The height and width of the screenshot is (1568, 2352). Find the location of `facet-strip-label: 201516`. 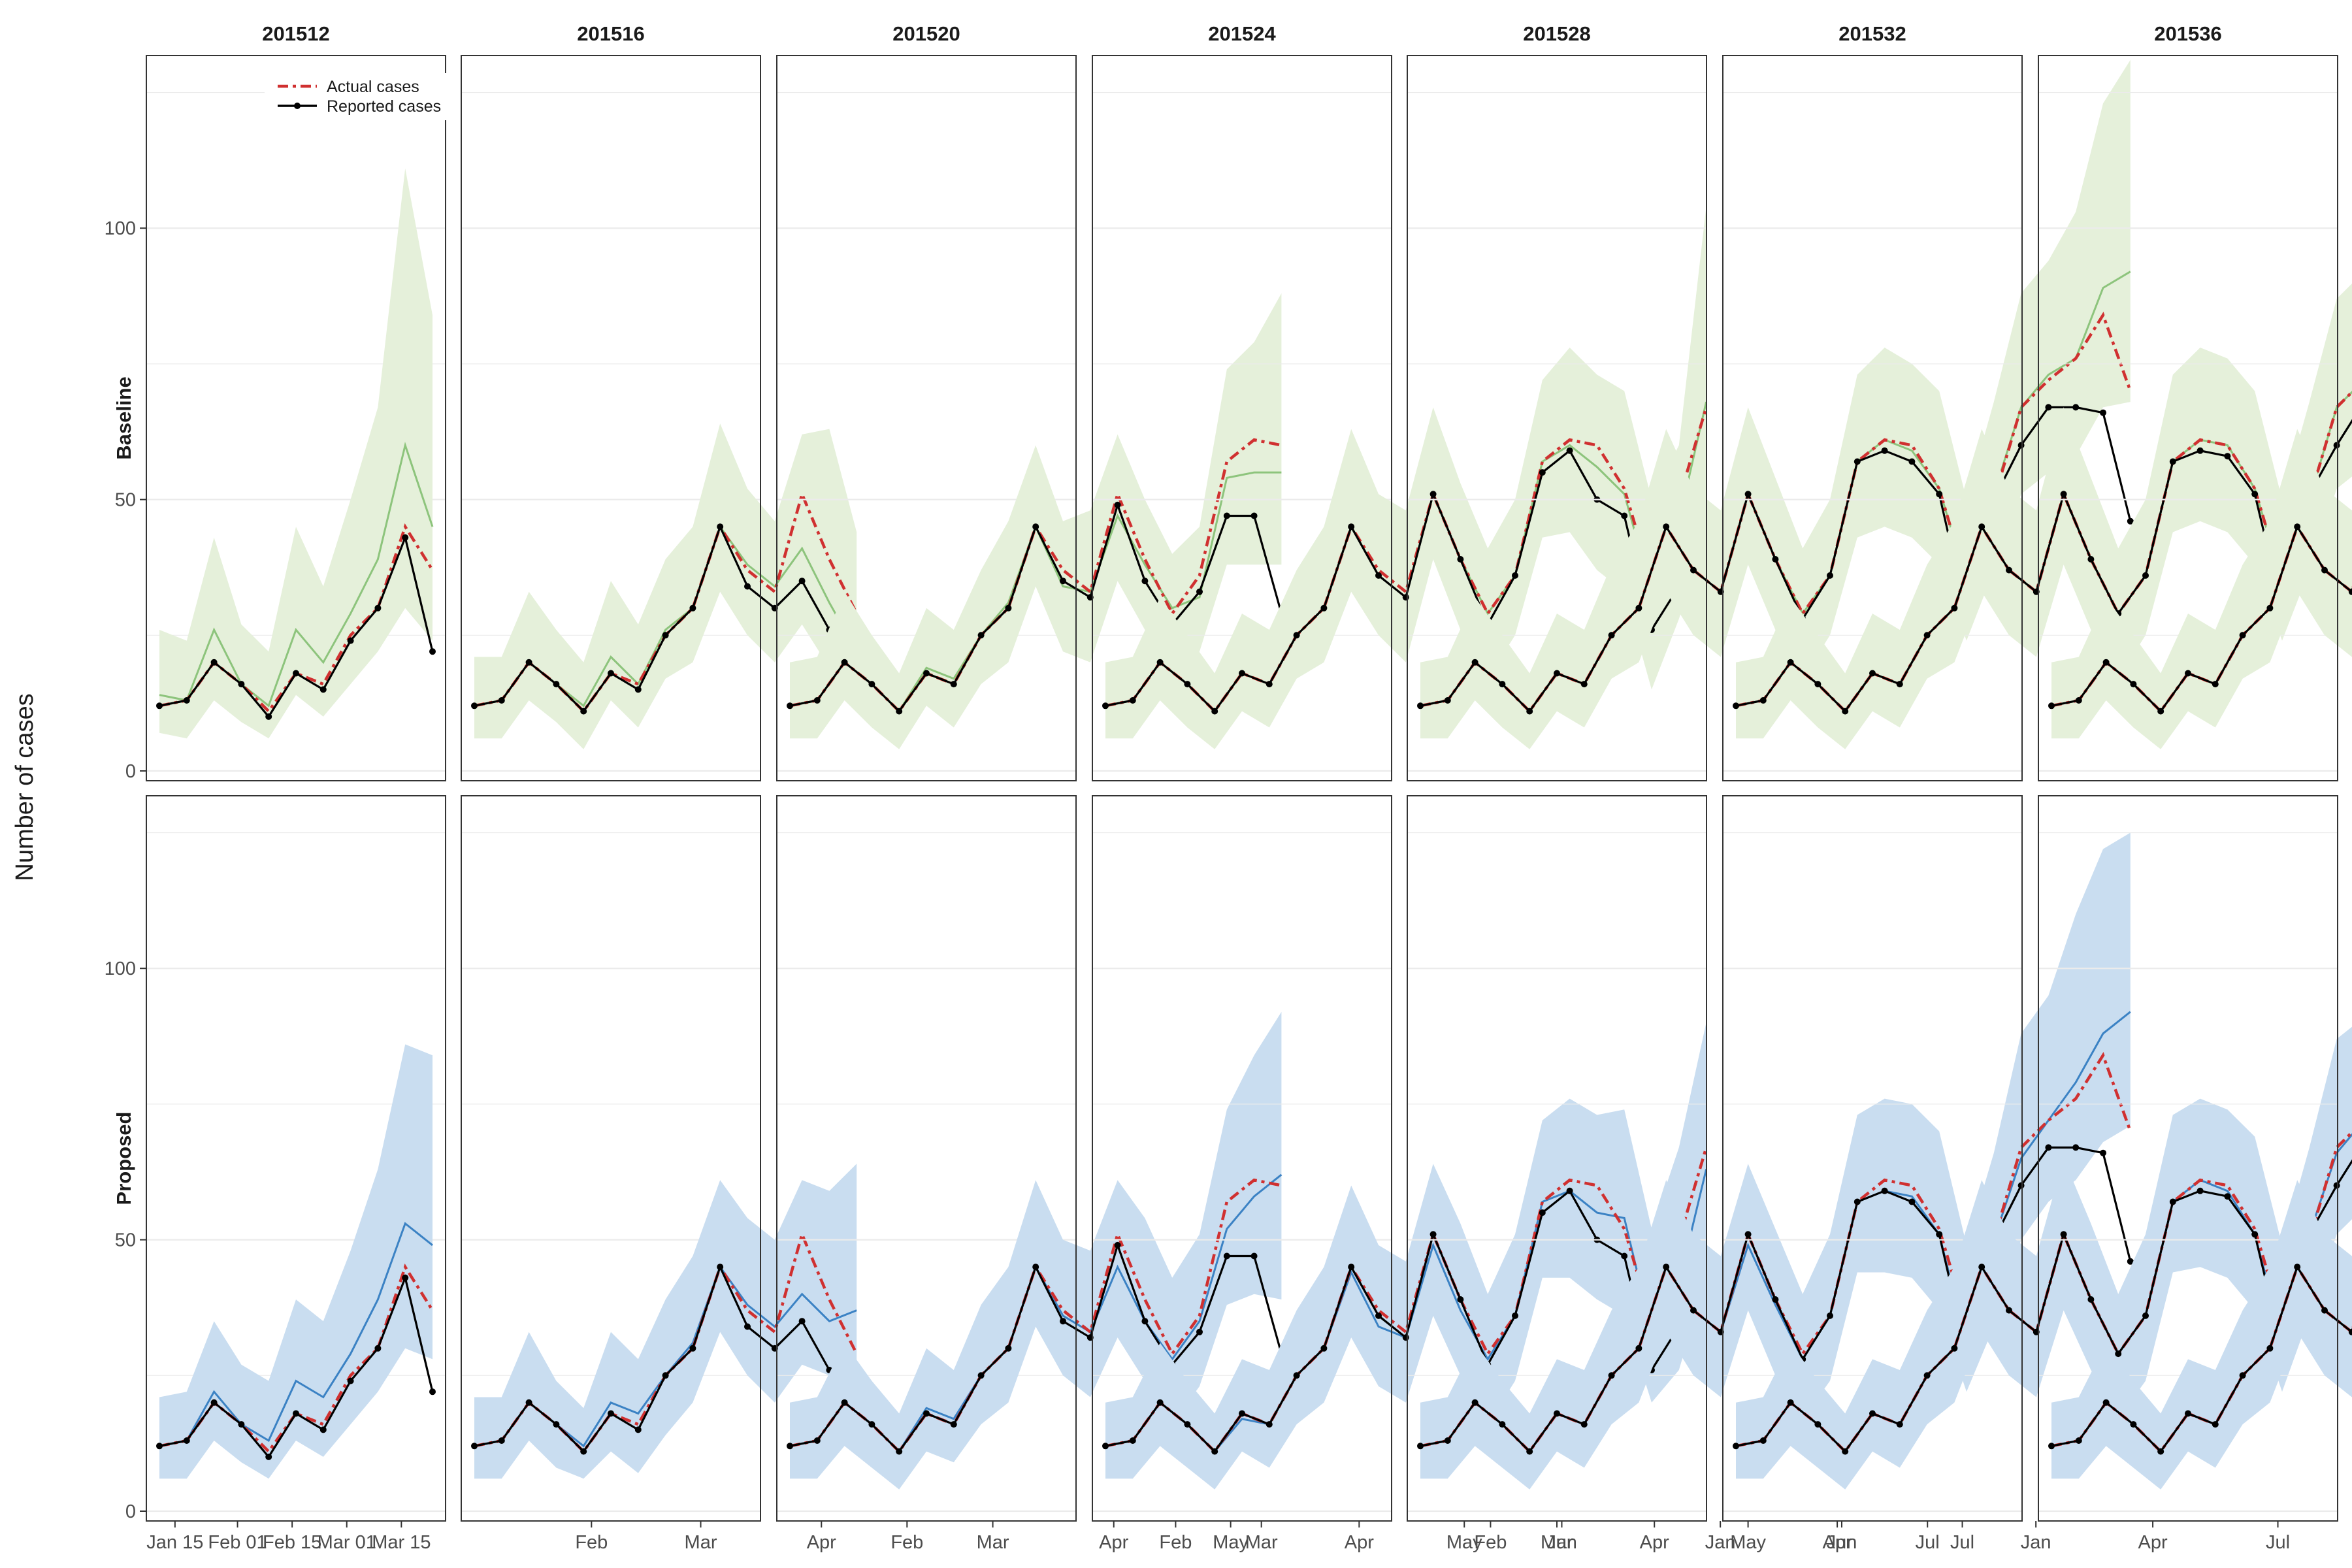

facet-strip-label: 201516 is located at coordinates (610, 33).